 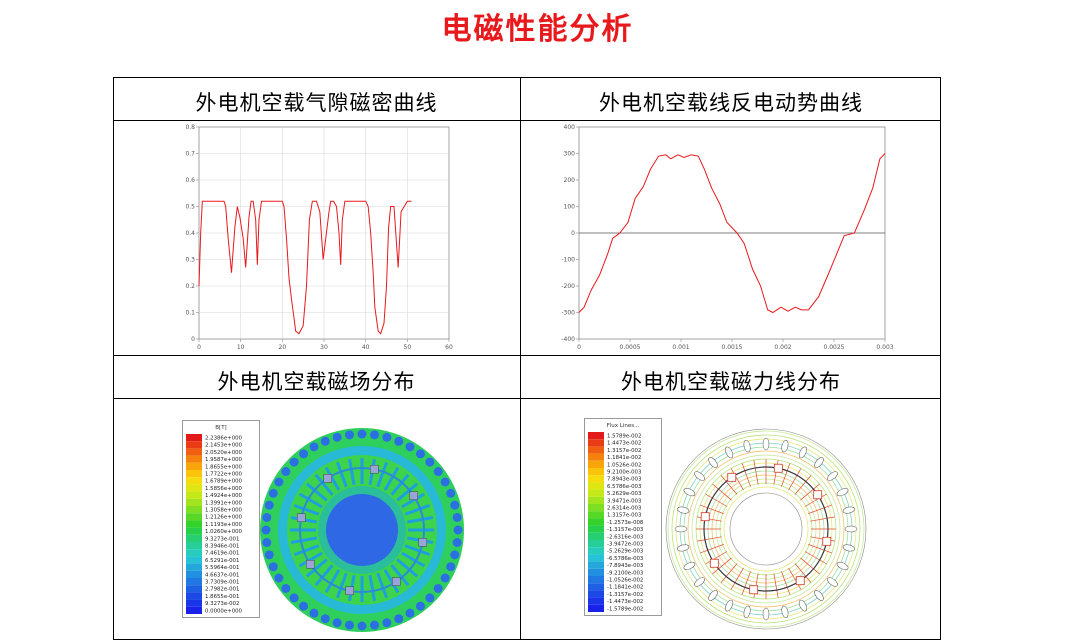 What do you see at coordinates (222, 575) in the screenshot?
I see `legend-value: 4.6637e-001` at bounding box center [222, 575].